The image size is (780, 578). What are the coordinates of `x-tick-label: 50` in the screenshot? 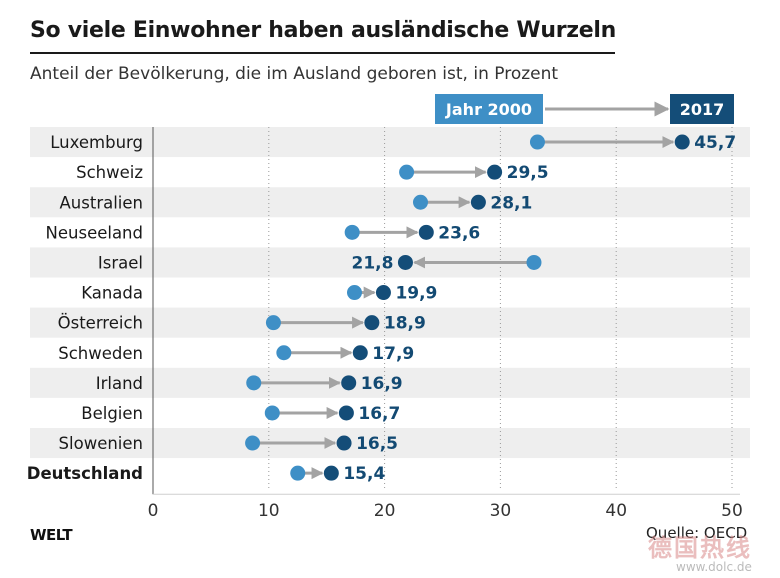 It's located at (732, 511).